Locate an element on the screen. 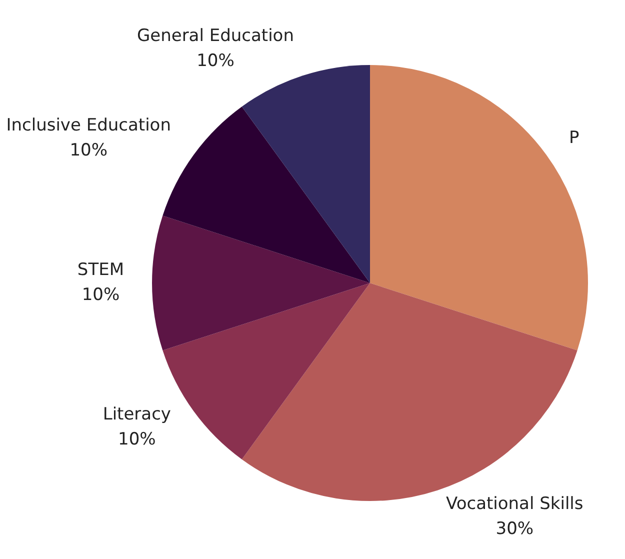 The width and height of the screenshot is (625, 559). slice-label: STEM is located at coordinates (100, 270).